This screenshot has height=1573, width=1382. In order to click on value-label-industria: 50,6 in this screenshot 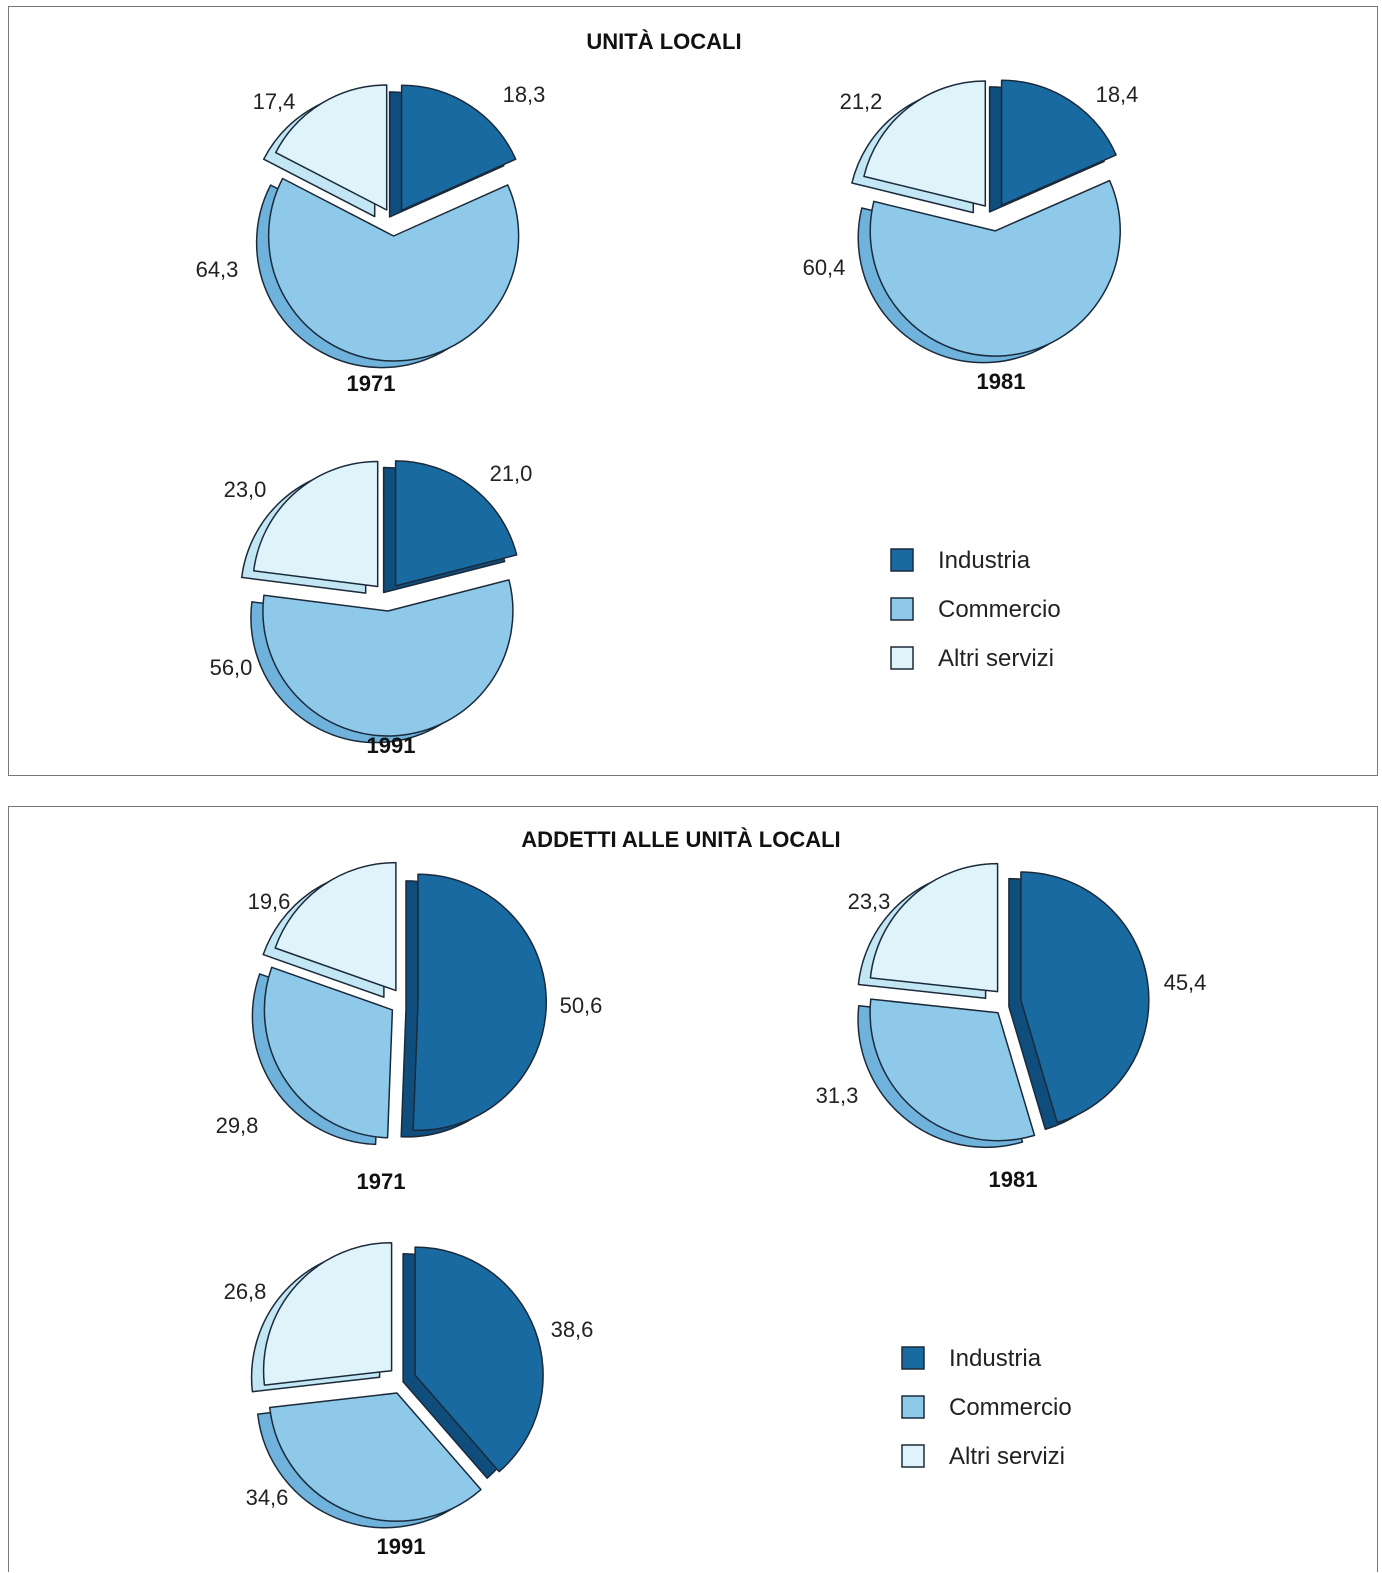, I will do `click(581, 1005)`.